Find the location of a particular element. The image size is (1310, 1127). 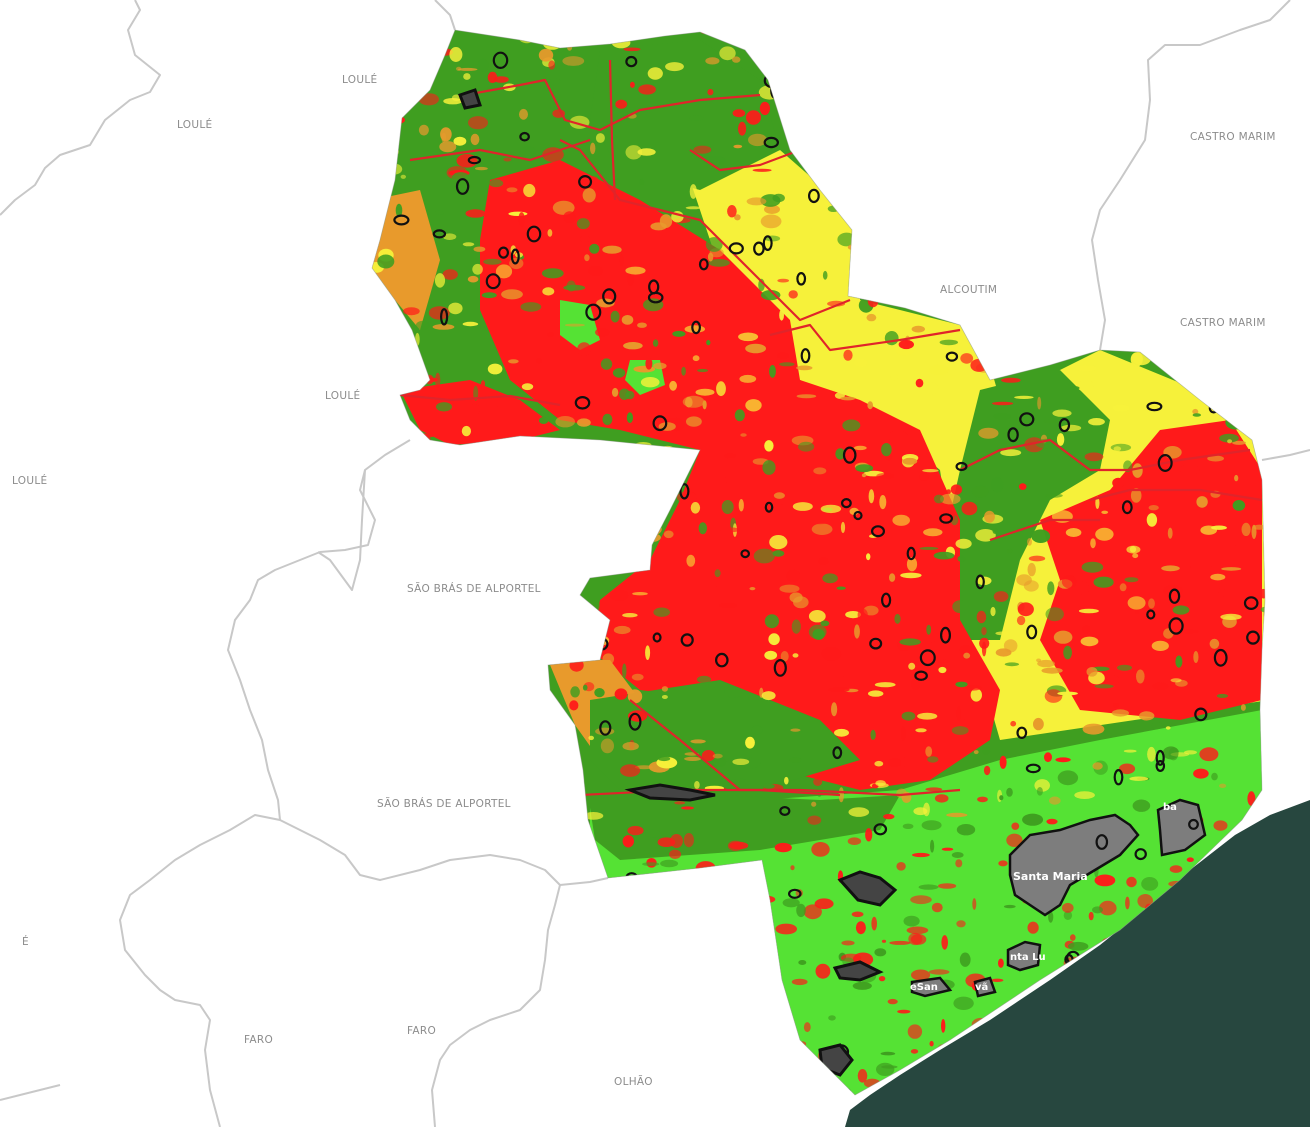

label-faro-east: FARO is located at coordinates (421, 1031).